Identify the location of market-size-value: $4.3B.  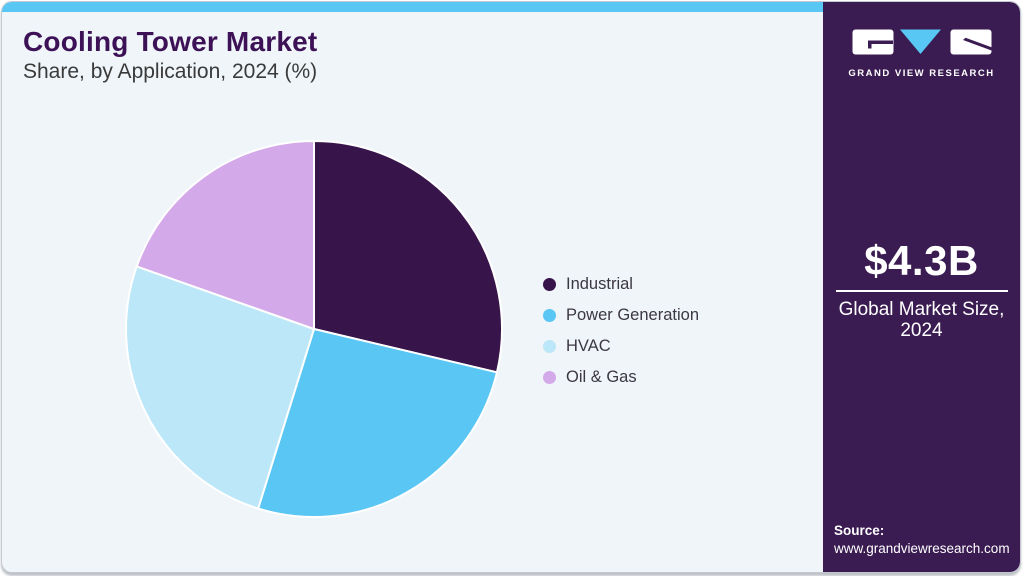
(921, 260).